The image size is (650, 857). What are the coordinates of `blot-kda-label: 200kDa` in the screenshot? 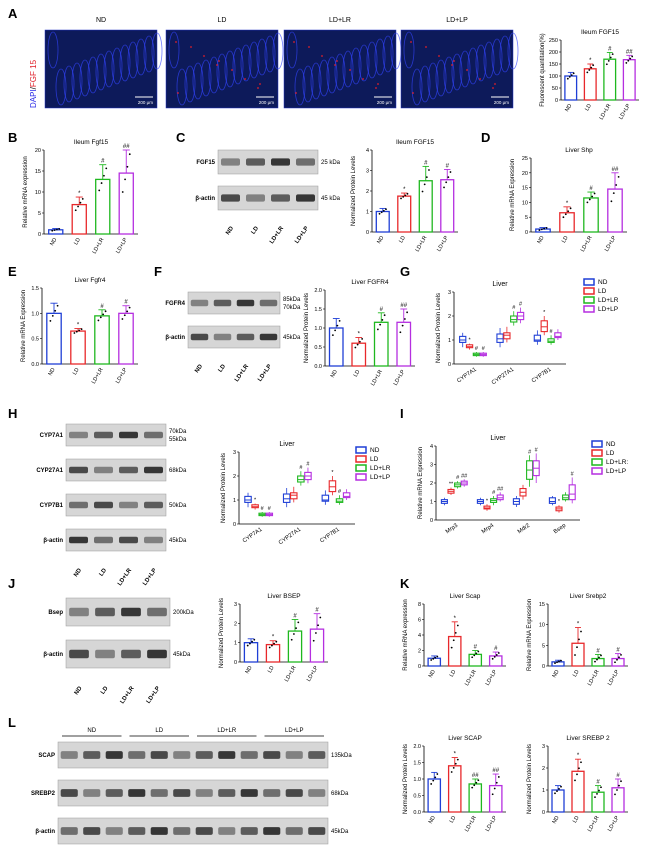 It's located at (183, 613).